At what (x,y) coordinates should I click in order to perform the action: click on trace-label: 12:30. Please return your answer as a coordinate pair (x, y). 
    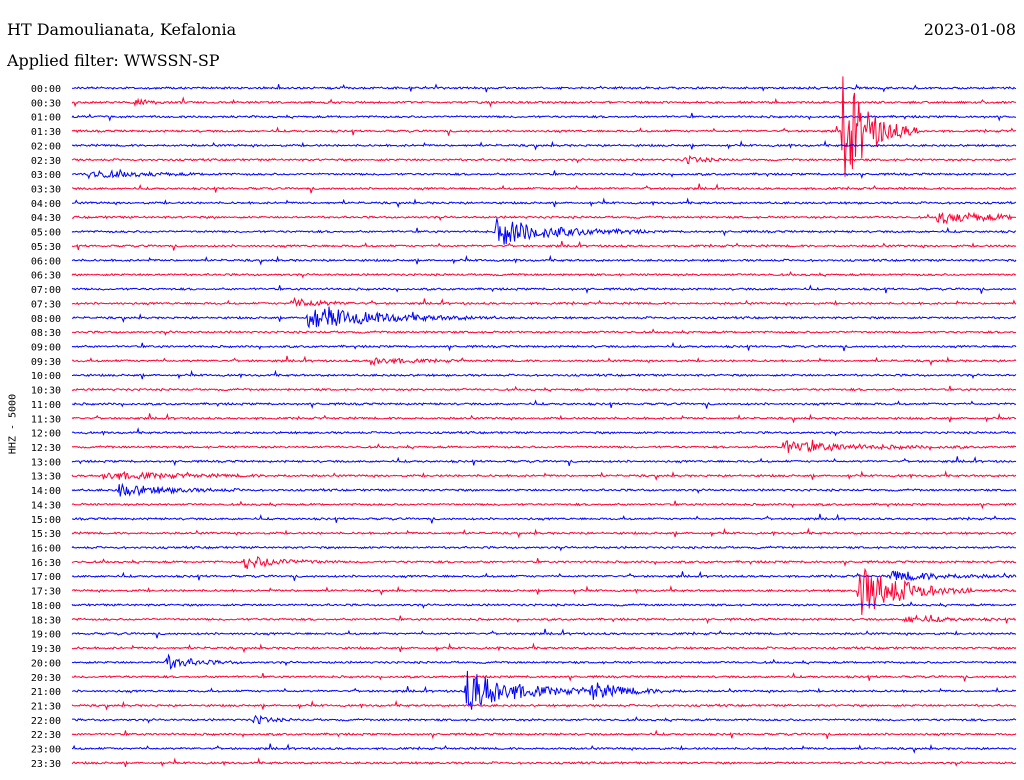
    Looking at the image, I should click on (46, 448).